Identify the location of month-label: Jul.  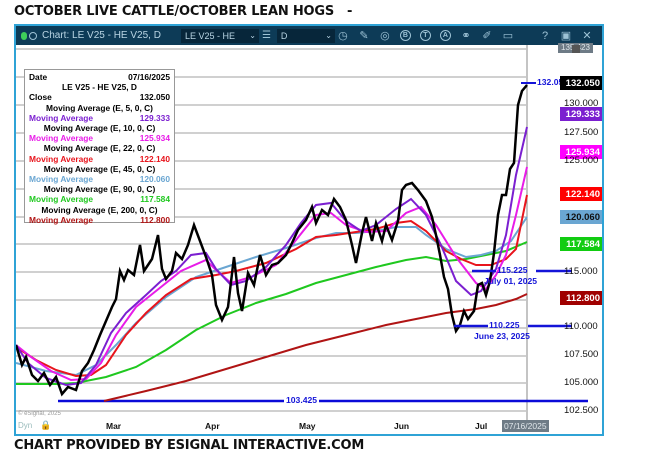
(481, 426).